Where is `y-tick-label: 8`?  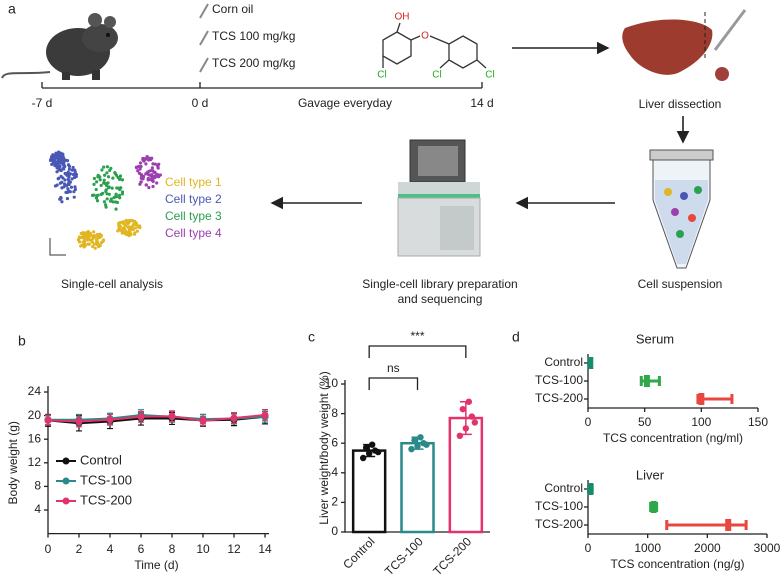
y-tick-label: 8 is located at coordinates (37, 486).